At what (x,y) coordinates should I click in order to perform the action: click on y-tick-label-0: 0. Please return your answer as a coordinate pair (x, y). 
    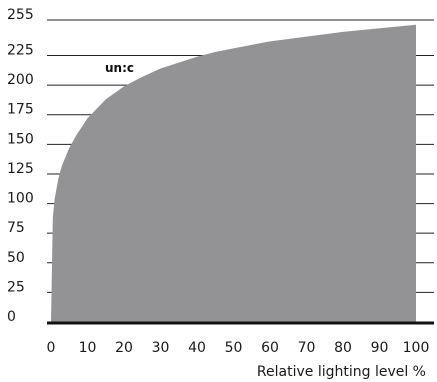
    Looking at the image, I should click on (11, 317).